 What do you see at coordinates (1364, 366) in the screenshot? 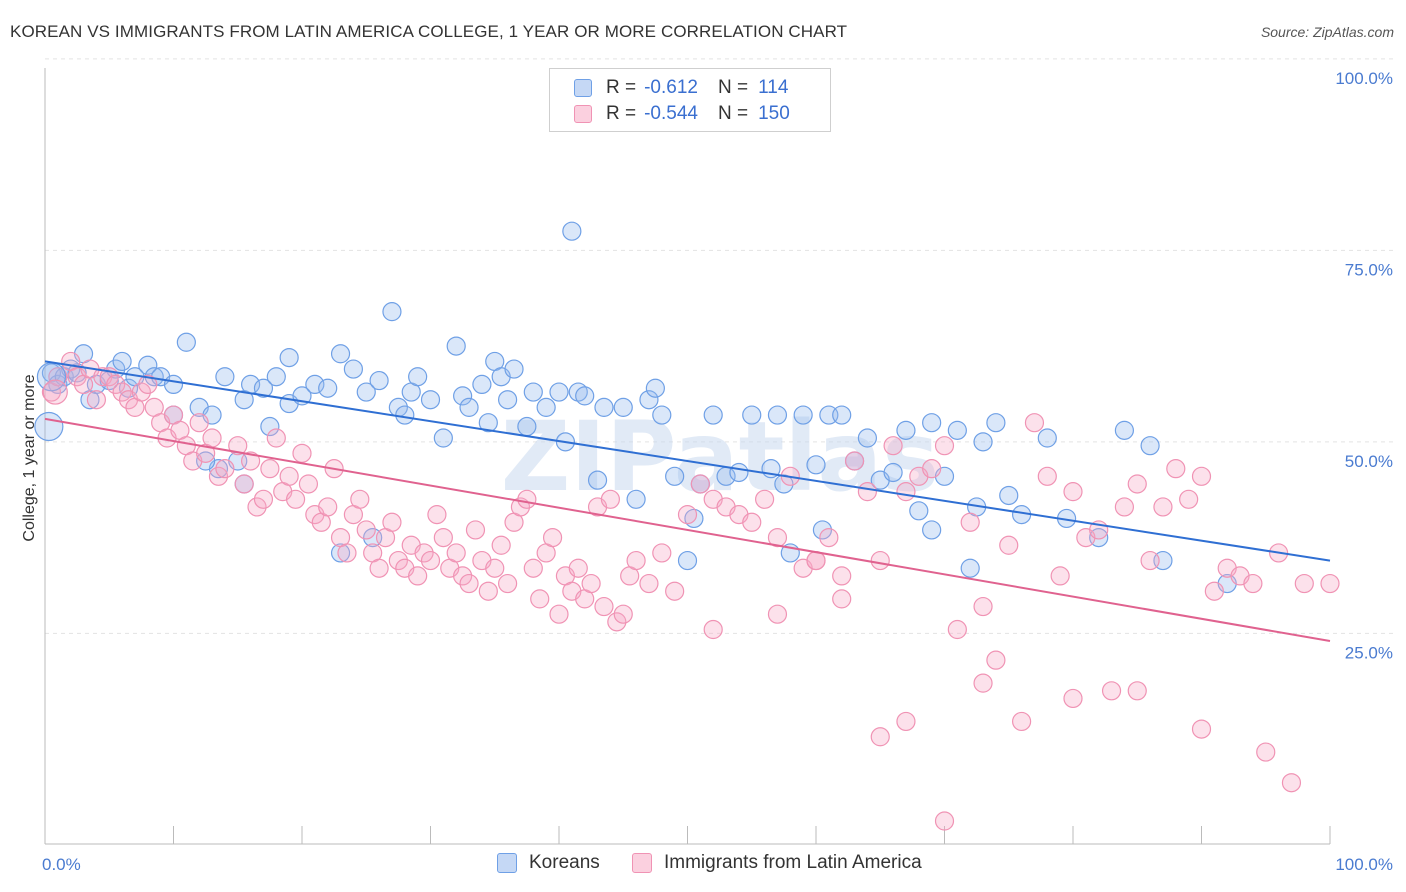
I see `y-tick-labels: 100.0% 75.0% 50.0% 25.0%` at bounding box center [1364, 366].